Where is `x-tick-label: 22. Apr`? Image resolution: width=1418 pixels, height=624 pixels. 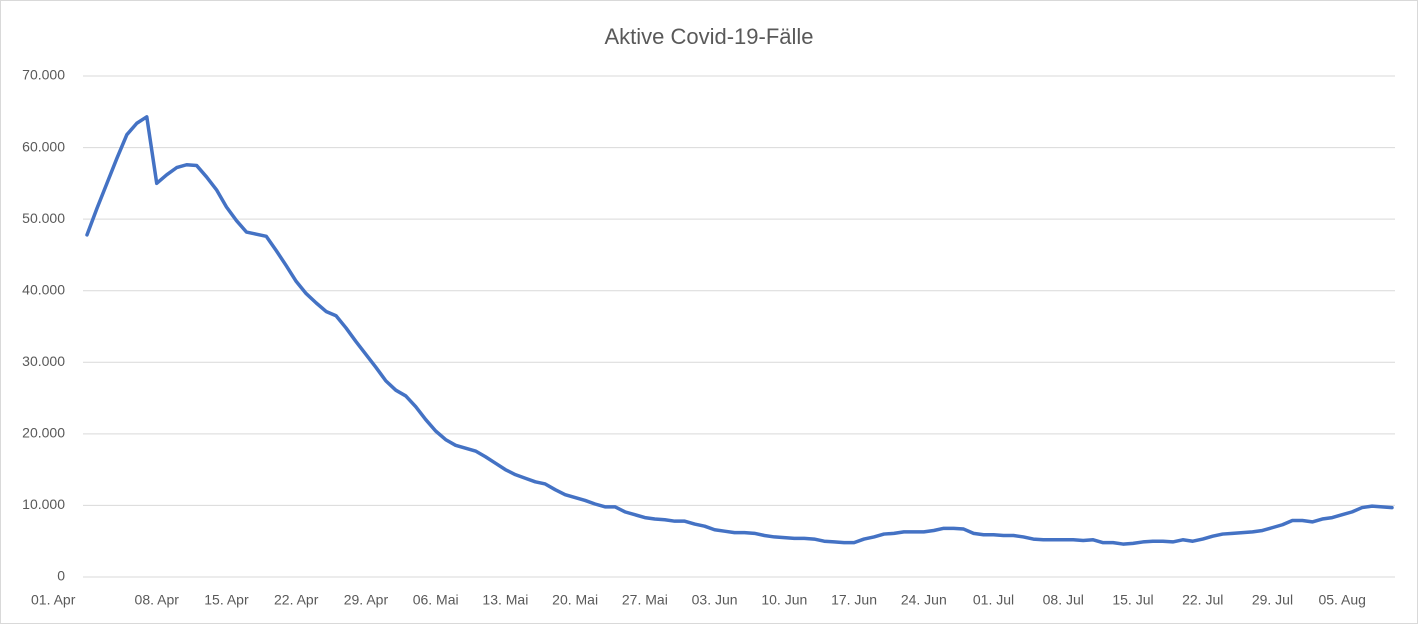 x-tick-label: 22. Apr is located at coordinates (296, 600).